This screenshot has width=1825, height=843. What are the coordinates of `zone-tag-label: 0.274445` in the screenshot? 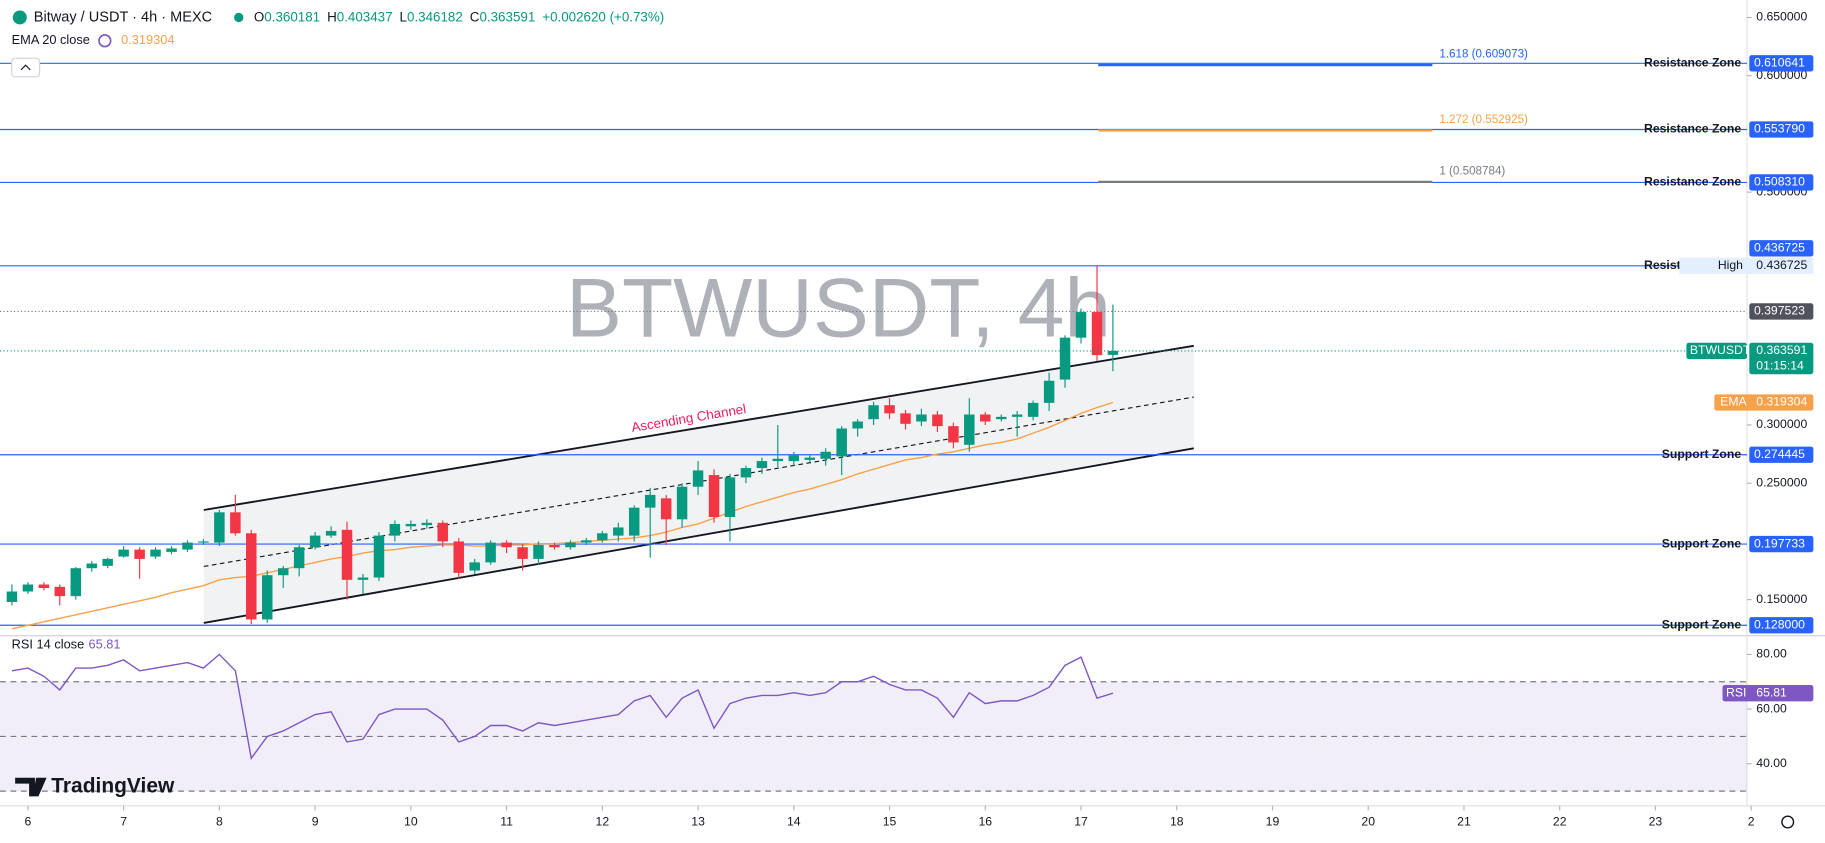 It's located at (1779, 454).